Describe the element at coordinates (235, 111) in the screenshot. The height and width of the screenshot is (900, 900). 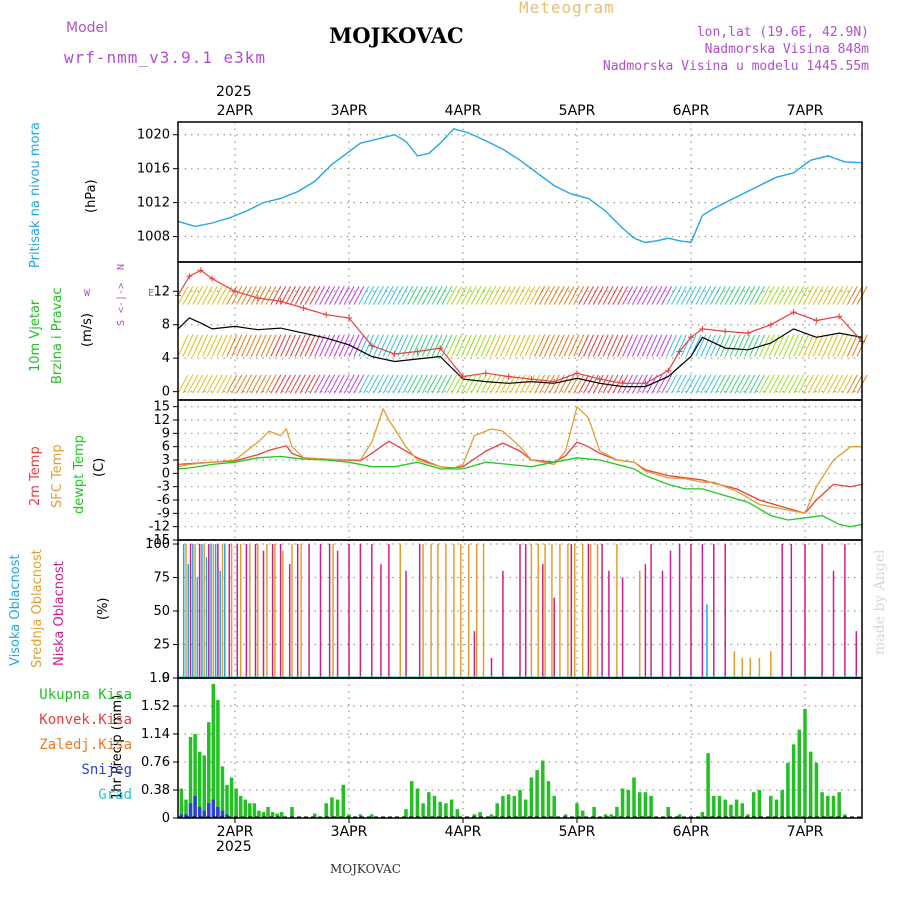
I see `x-tick-label-top: 2APR` at that location.